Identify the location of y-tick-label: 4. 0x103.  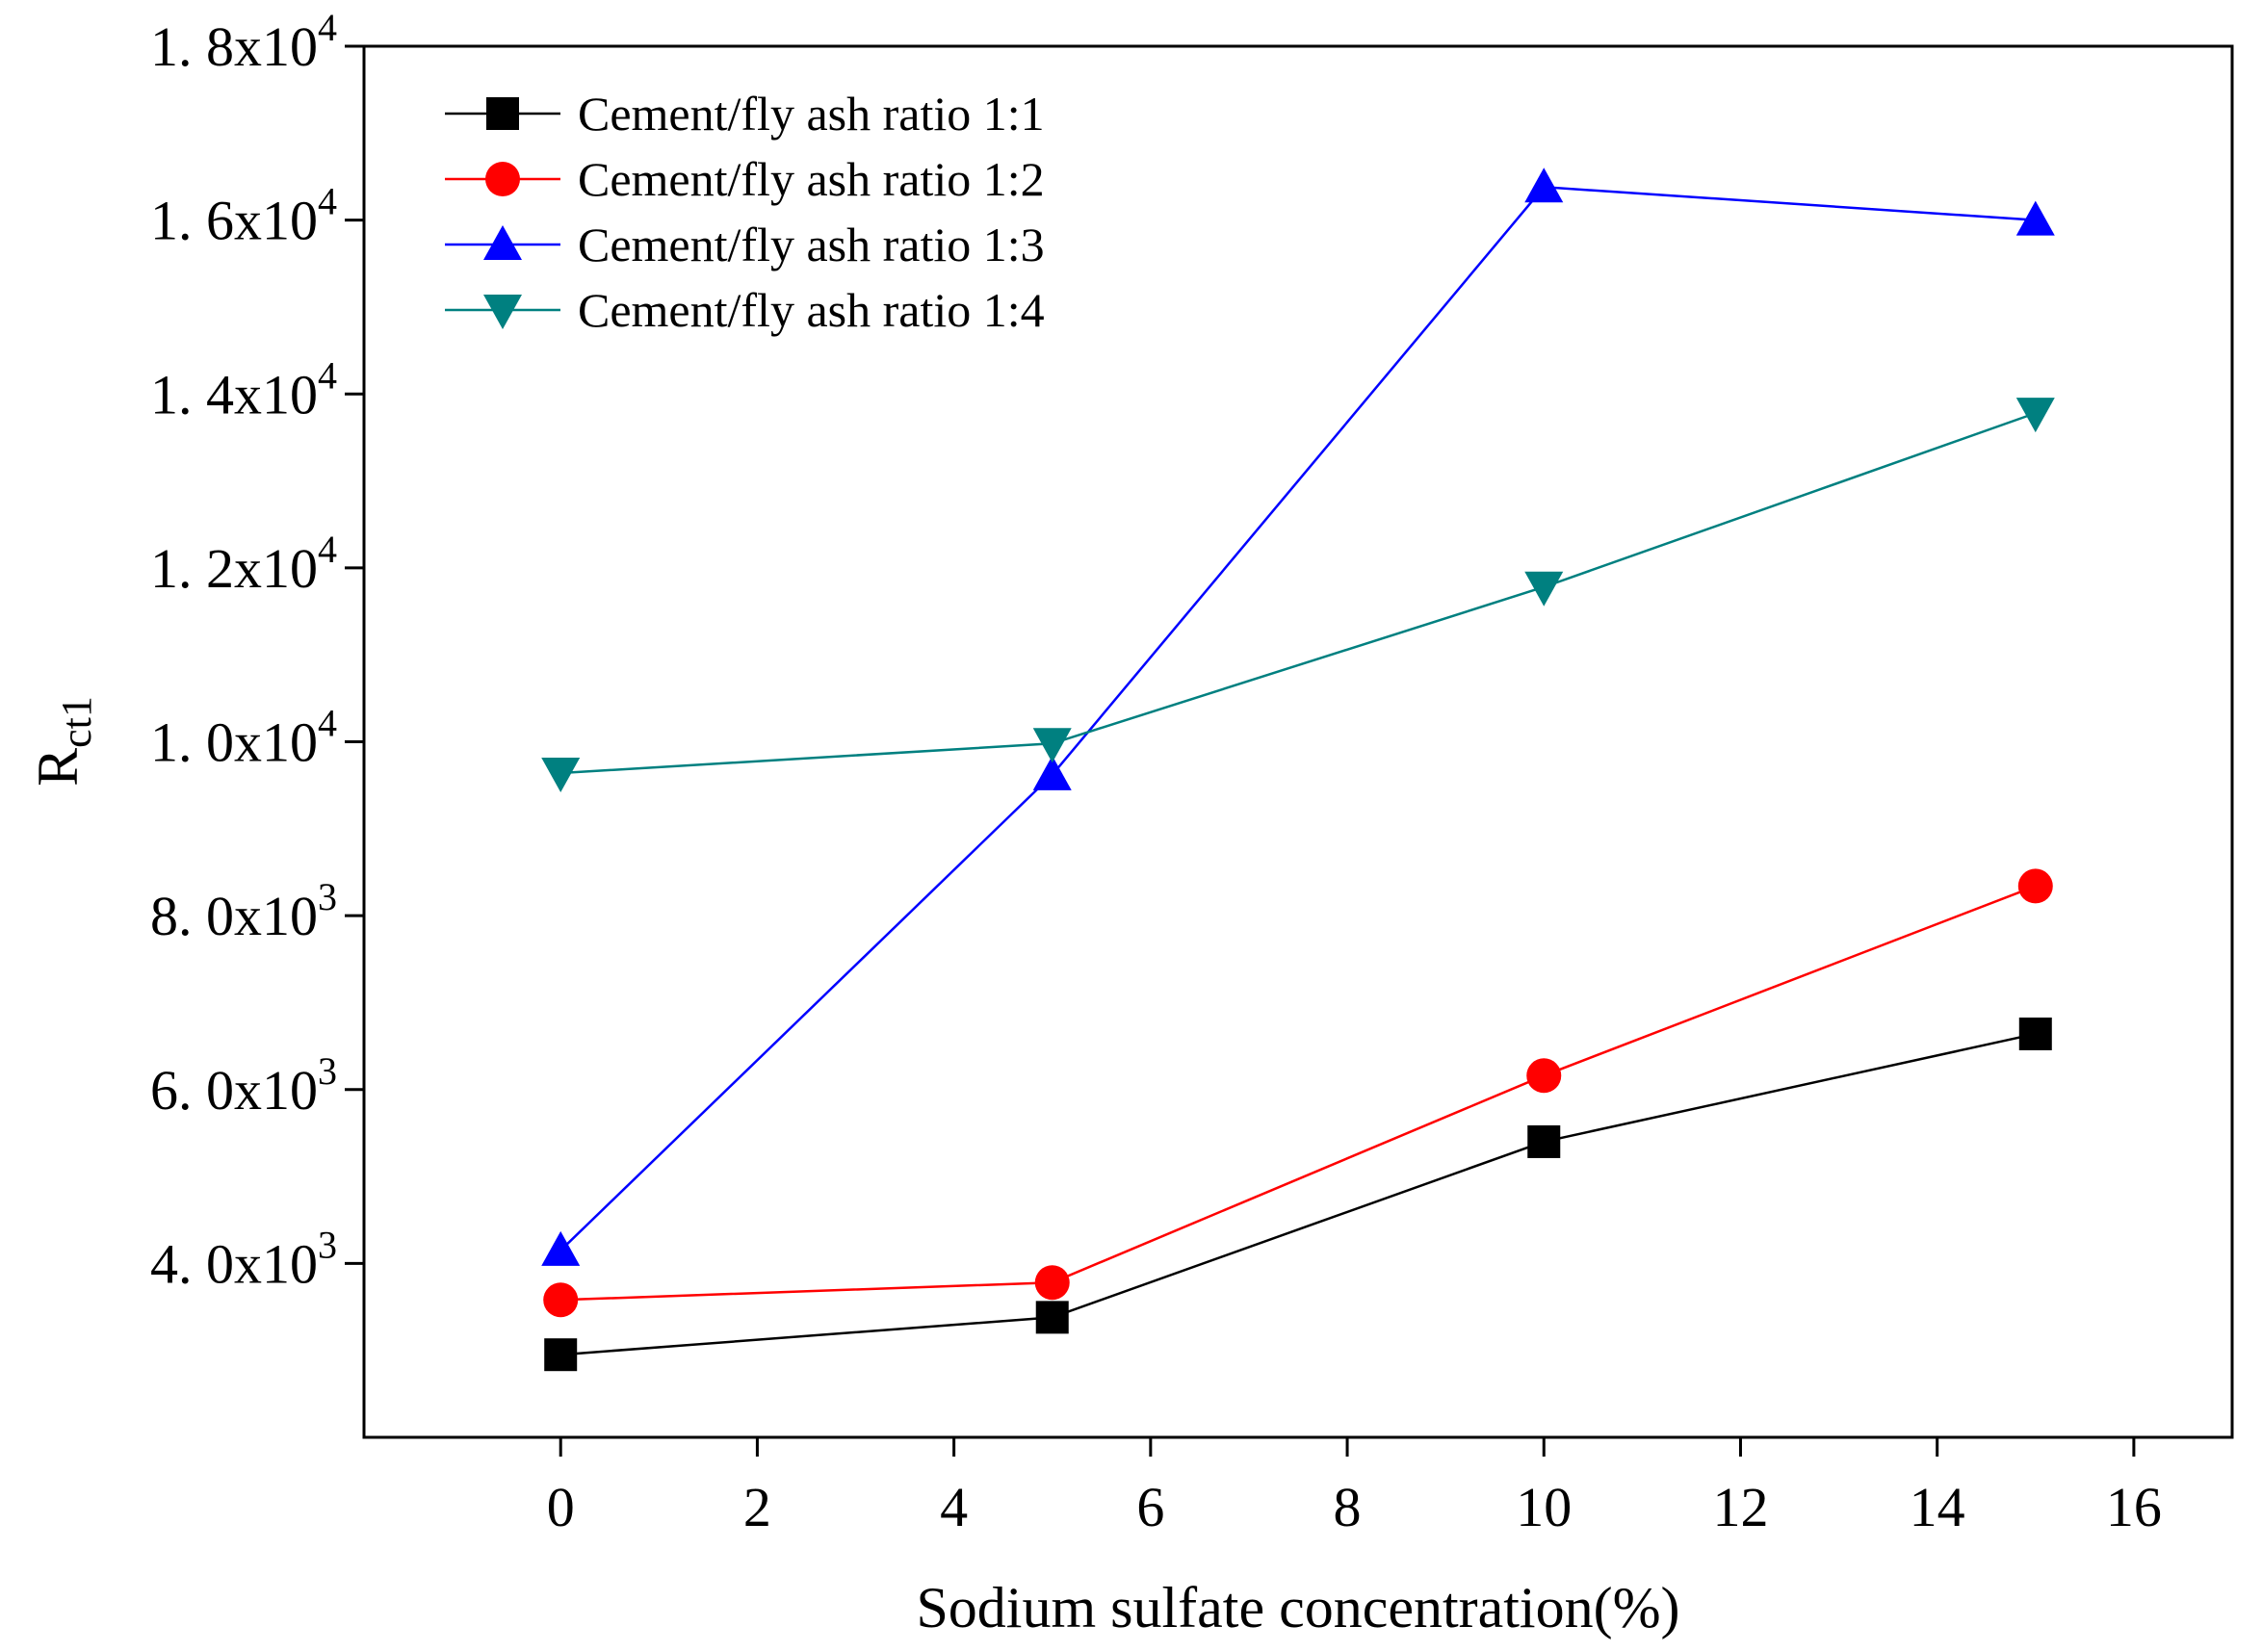
(243, 1259).